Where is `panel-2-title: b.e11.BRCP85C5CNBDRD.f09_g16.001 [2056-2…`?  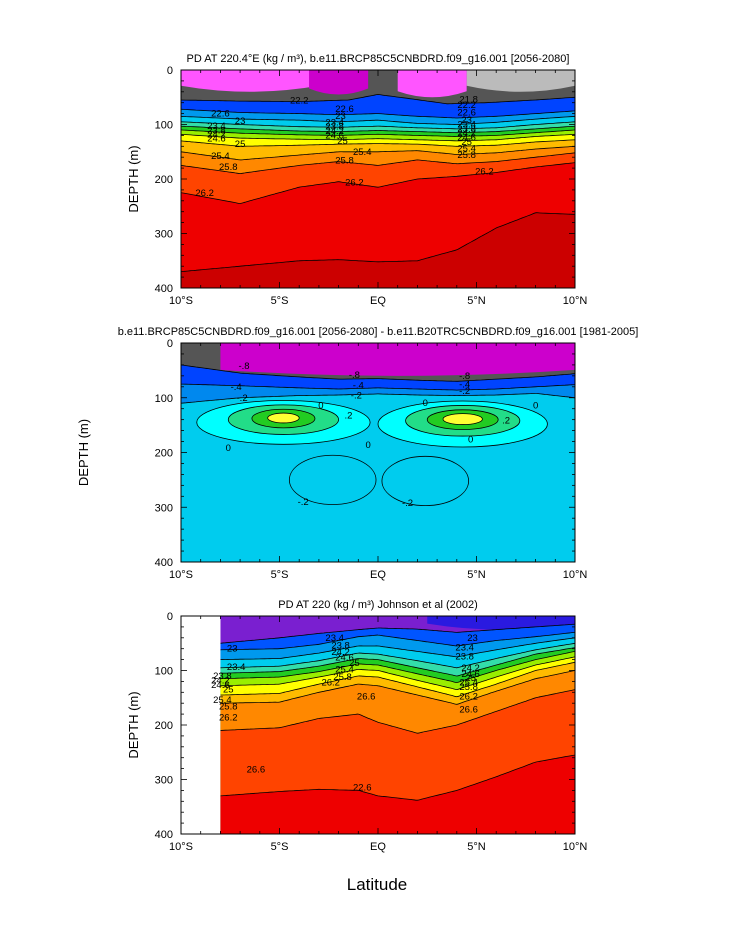 panel-2-title: b.e11.BRCP85C5CNBDRD.f09_g16.001 [2056-2… is located at coordinates (378, 332).